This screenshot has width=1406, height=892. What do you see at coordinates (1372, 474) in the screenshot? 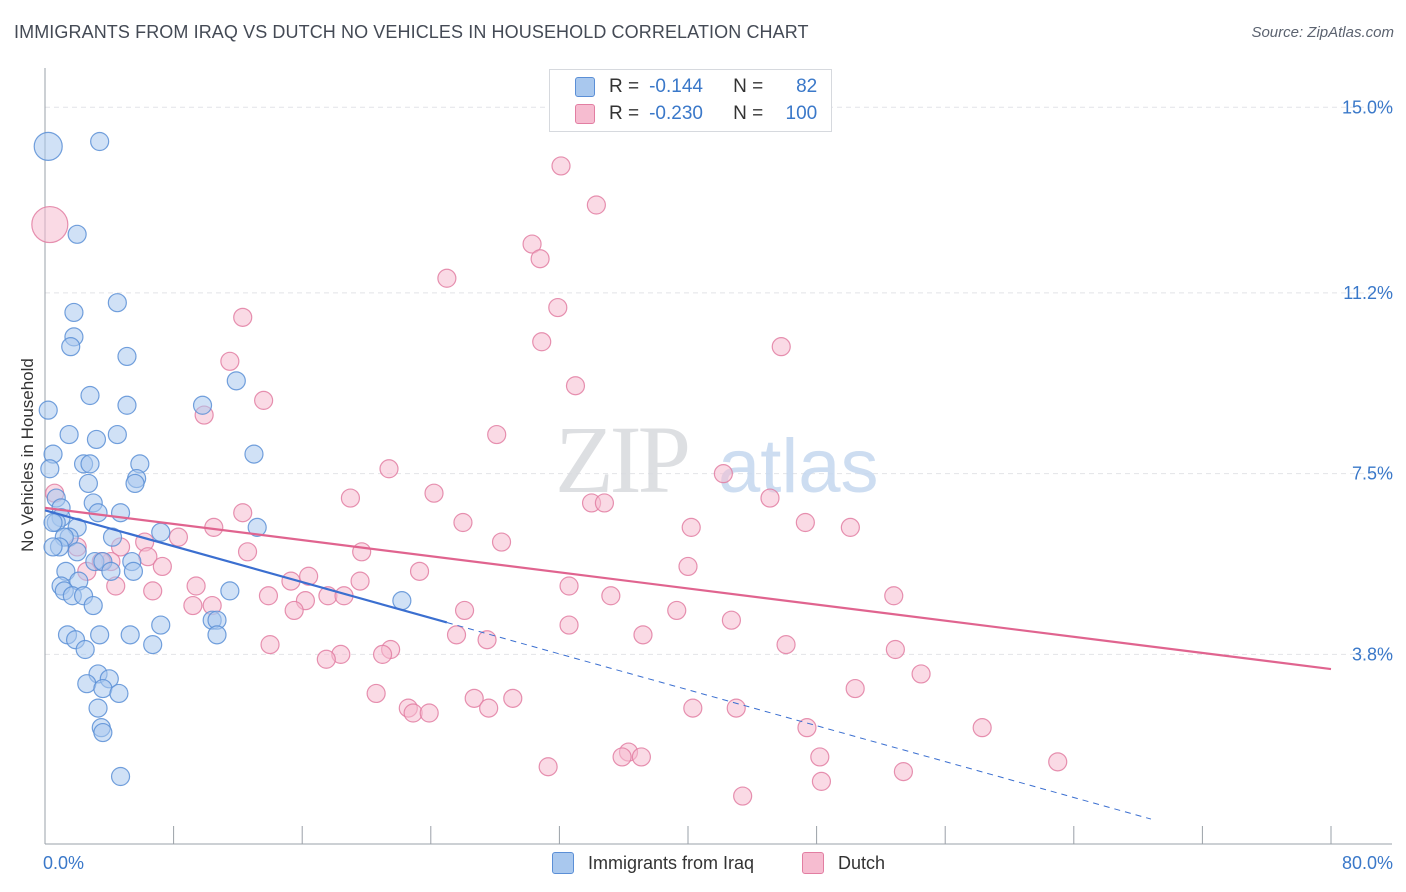
I see `y-tick-label: 7.5%` at bounding box center [1372, 474].